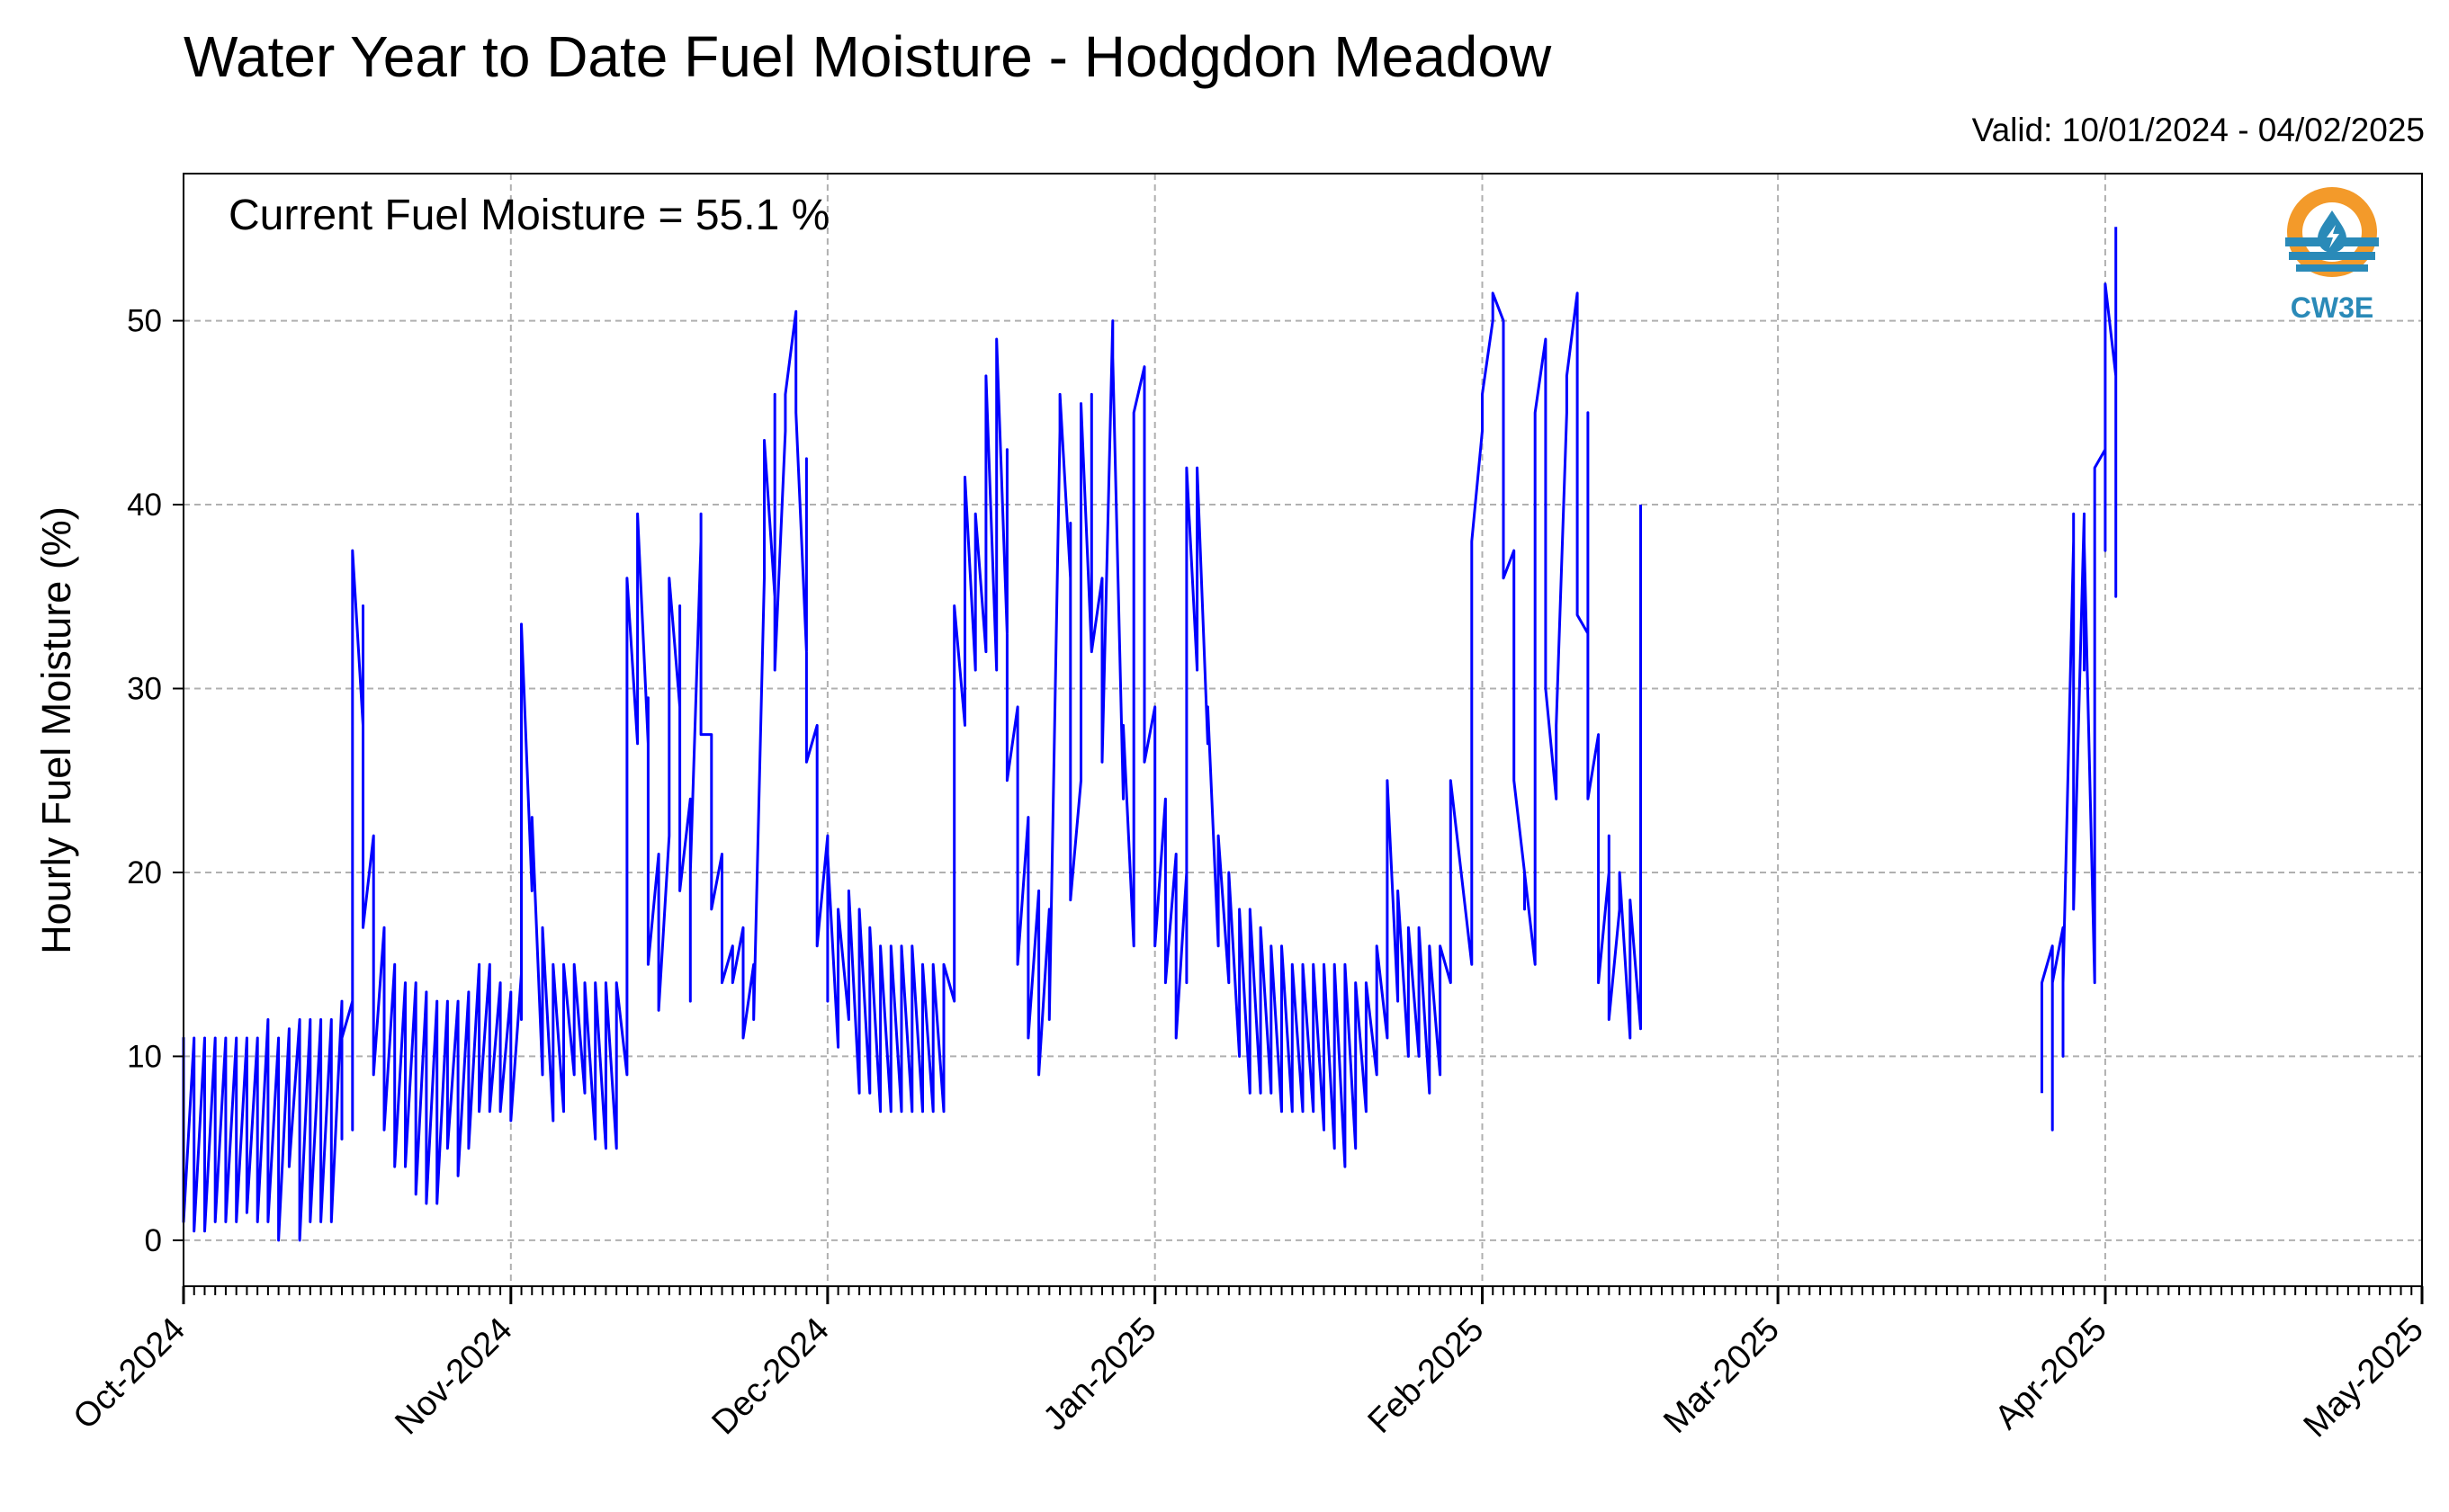  I want to click on x-tick-label: May-2025, so click(2364, 1378).